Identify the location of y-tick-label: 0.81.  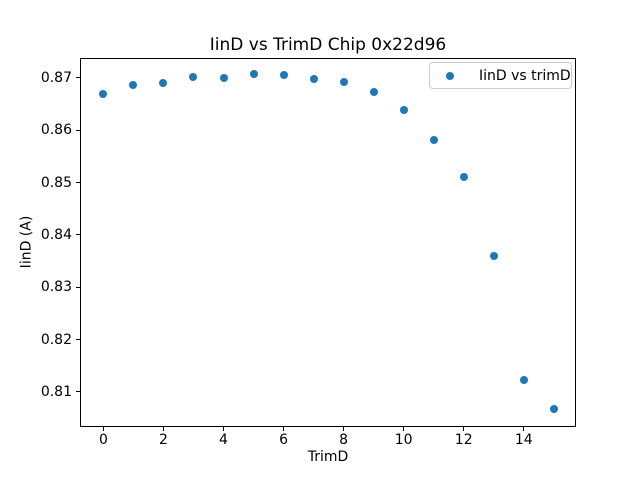
(56, 391).